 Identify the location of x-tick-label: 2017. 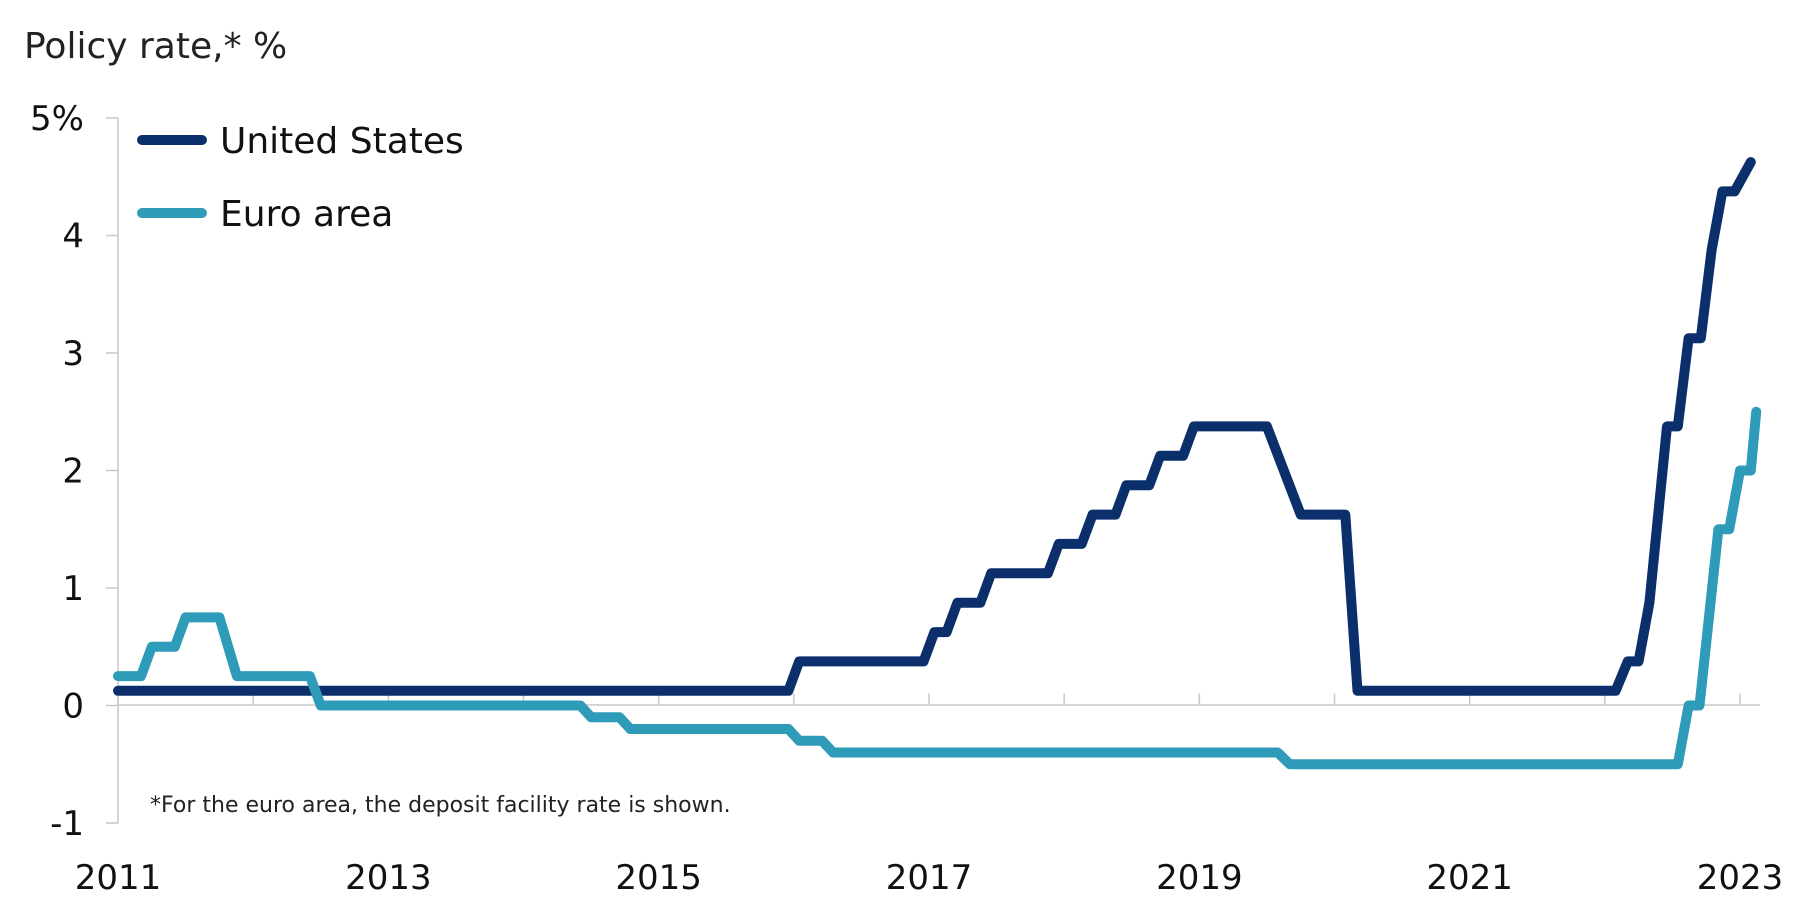
(929, 878).